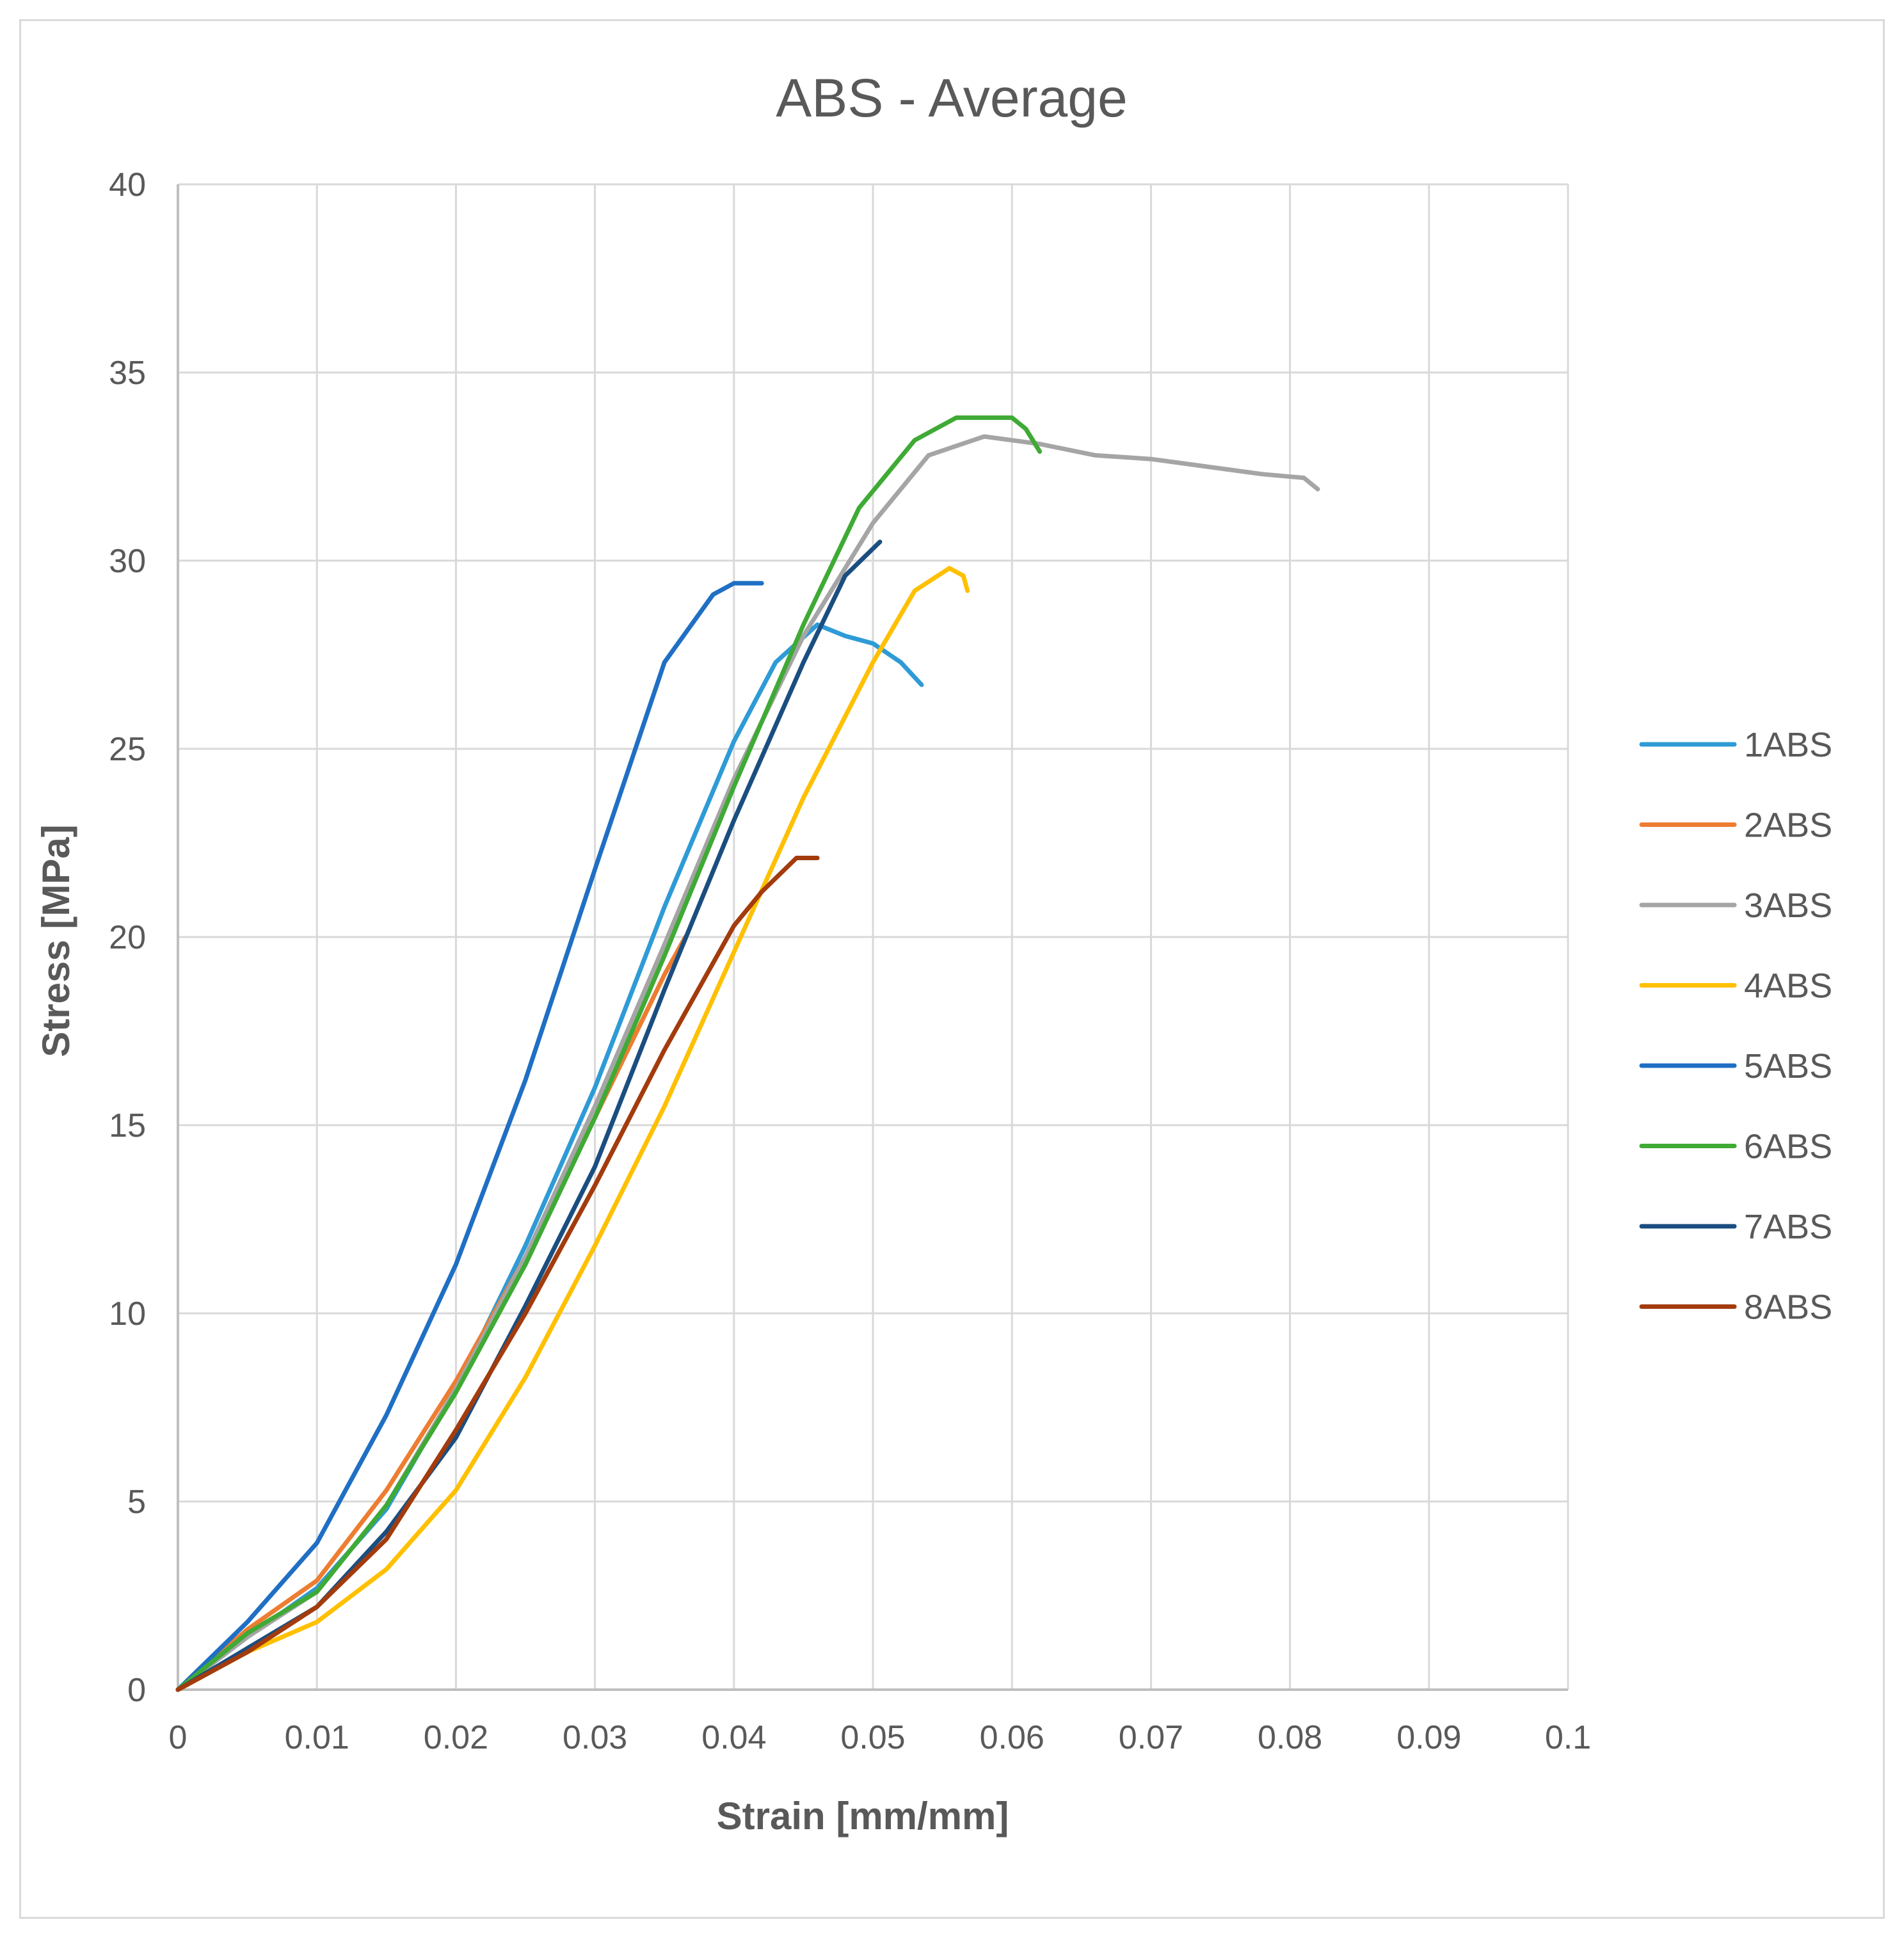 This screenshot has width=1904, height=1938. Describe the element at coordinates (1568, 1737) in the screenshot. I see `x-tick-label: 0.1` at that location.